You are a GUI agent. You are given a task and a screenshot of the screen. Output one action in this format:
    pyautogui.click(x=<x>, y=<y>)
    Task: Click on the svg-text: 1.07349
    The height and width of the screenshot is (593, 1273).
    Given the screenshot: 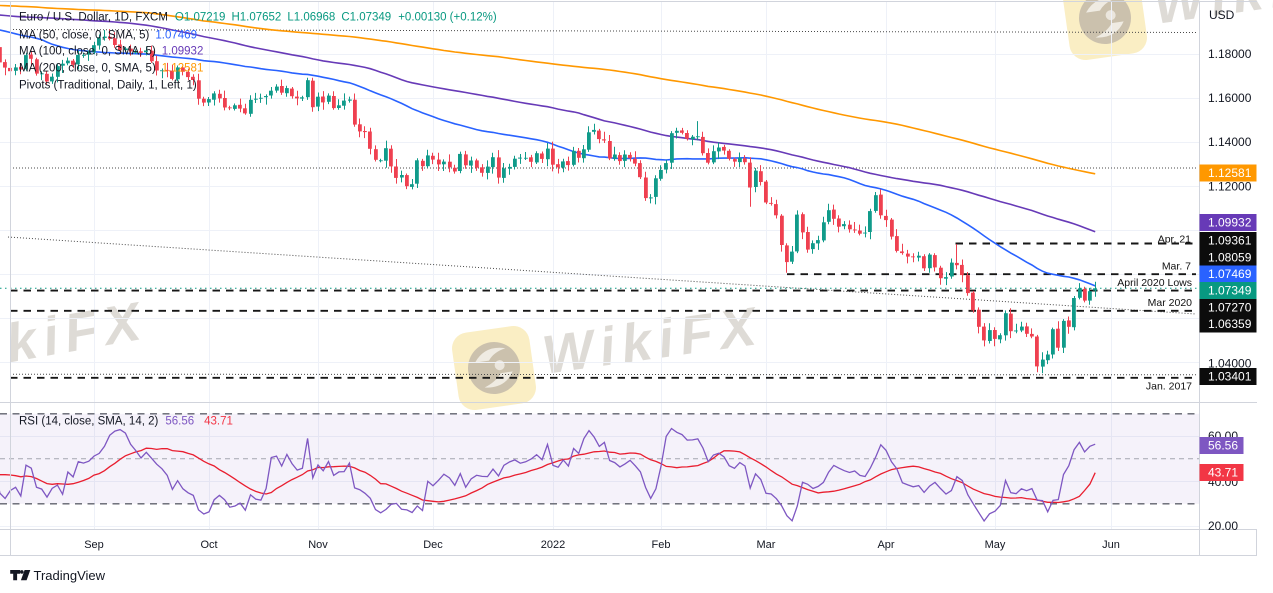 What is the action you would take?
    pyautogui.click(x=1230, y=291)
    